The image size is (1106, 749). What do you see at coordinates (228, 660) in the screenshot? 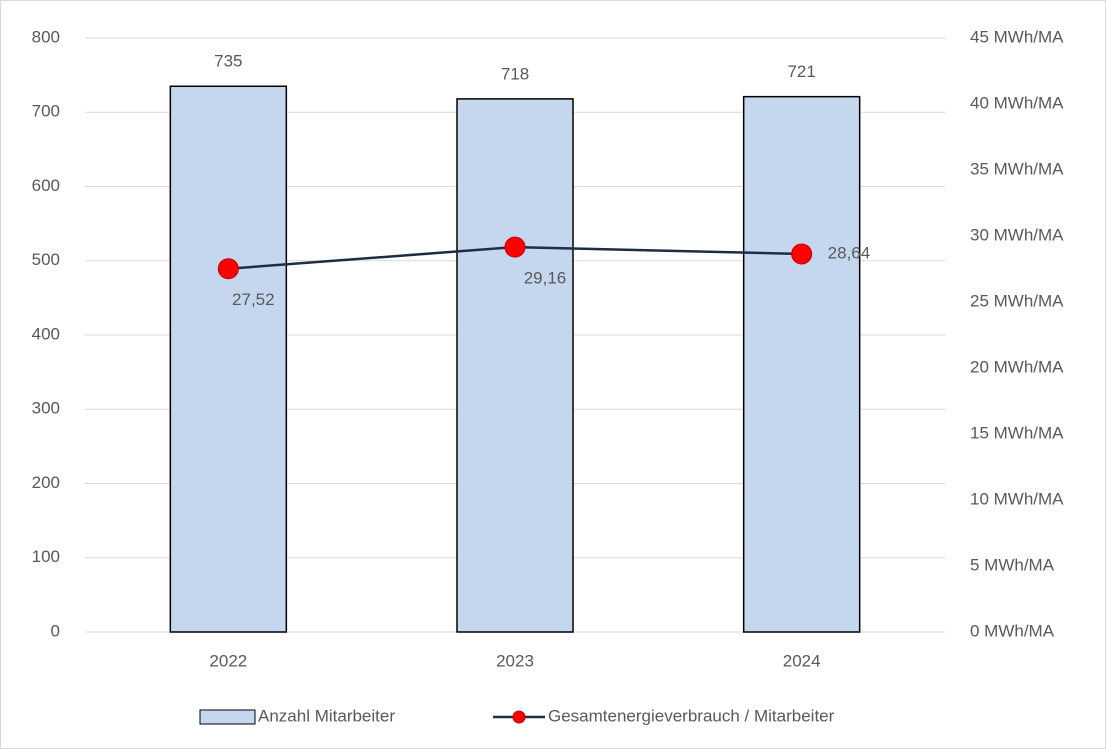
I see `x-tick-label: 2022` at bounding box center [228, 660].